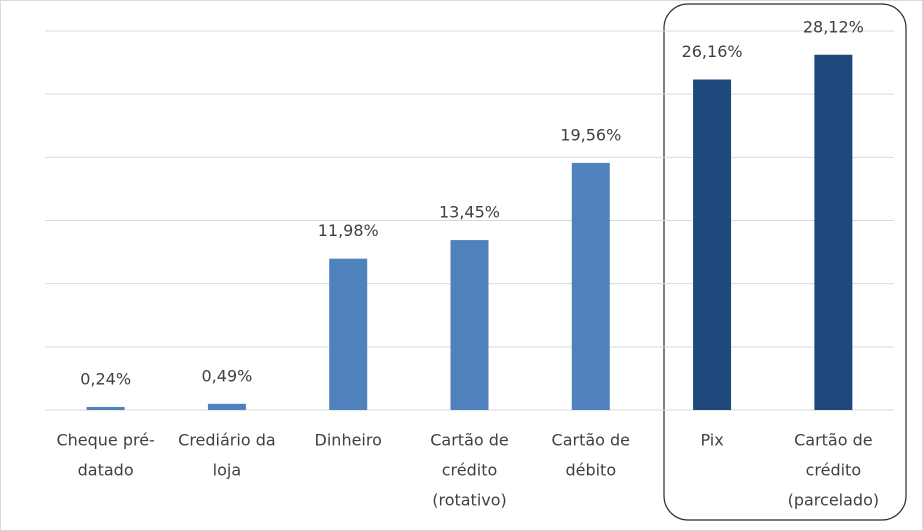 This screenshot has height=531, width=923. Describe the element at coordinates (105, 378) in the screenshot. I see `data-label: 0,24%` at that location.